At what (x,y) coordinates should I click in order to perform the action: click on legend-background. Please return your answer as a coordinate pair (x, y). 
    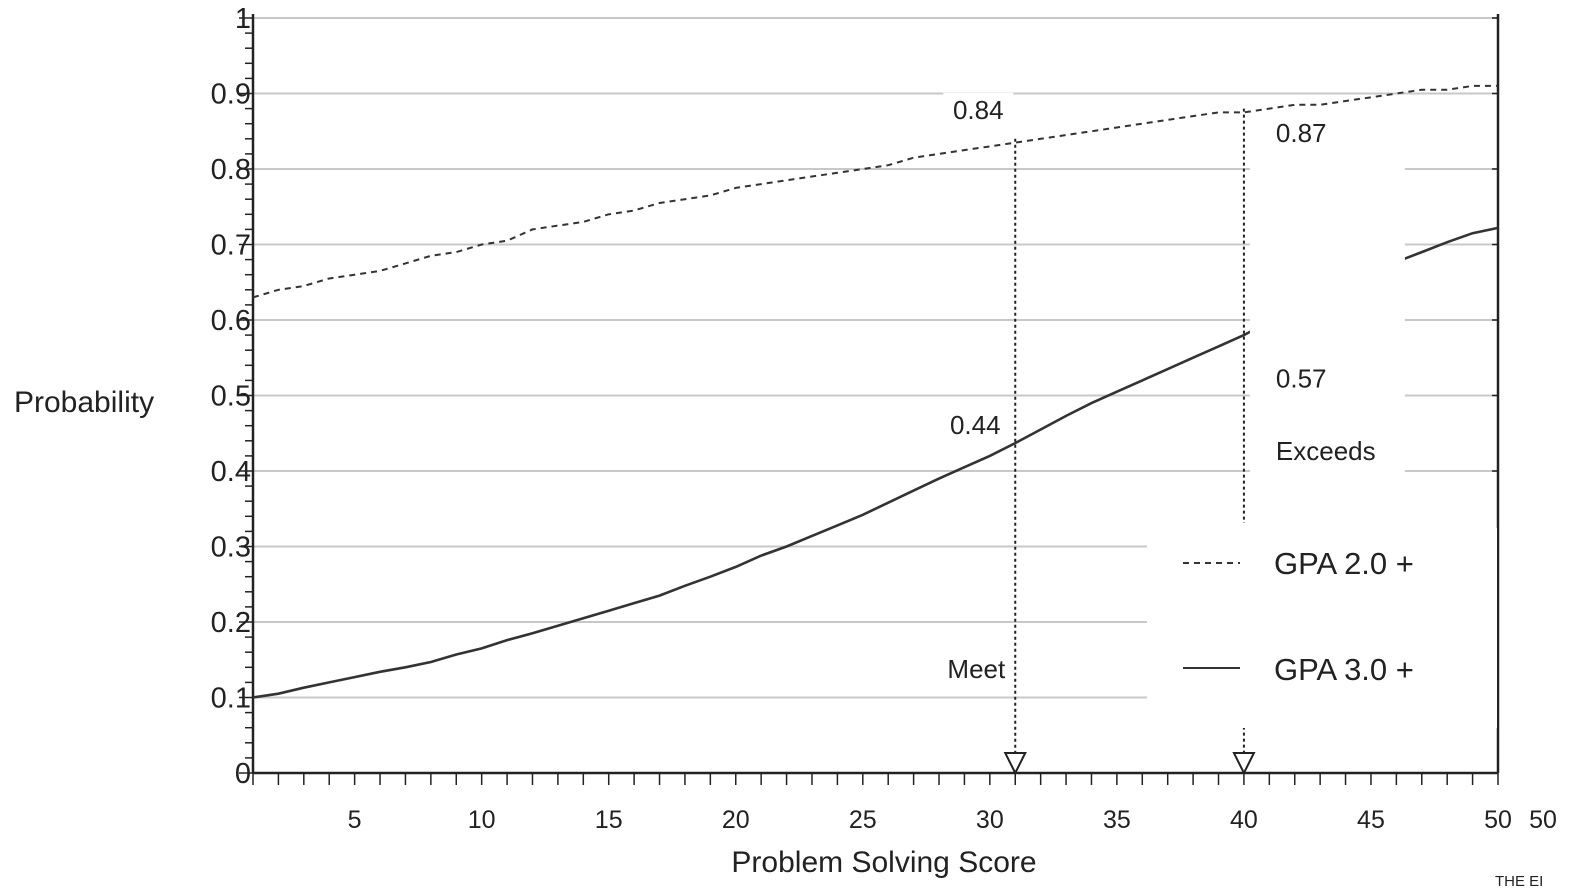
    Looking at the image, I should click on (1322, 628).